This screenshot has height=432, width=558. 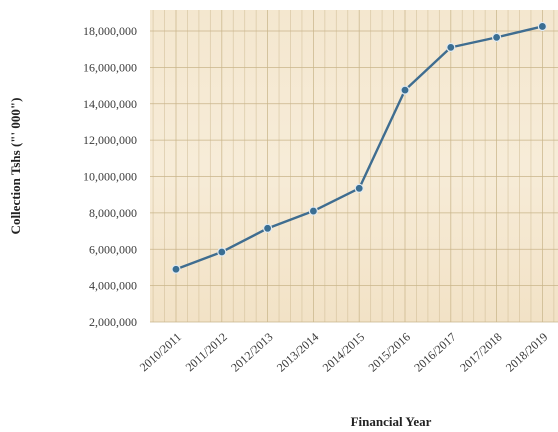 What do you see at coordinates (113, 213) in the screenshot?
I see `y-tick-label: 8,000,000` at bounding box center [113, 213].